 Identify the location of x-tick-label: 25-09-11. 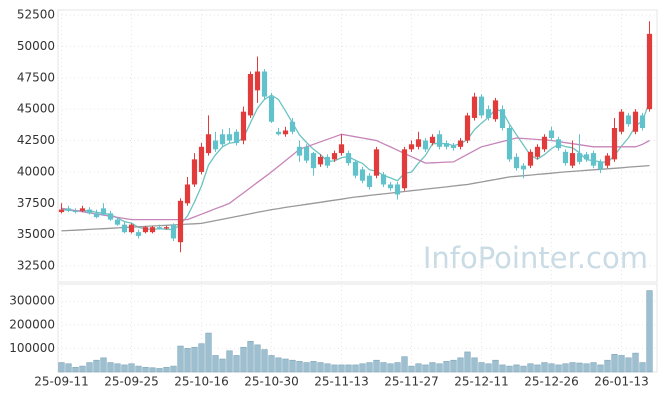
(61, 382).